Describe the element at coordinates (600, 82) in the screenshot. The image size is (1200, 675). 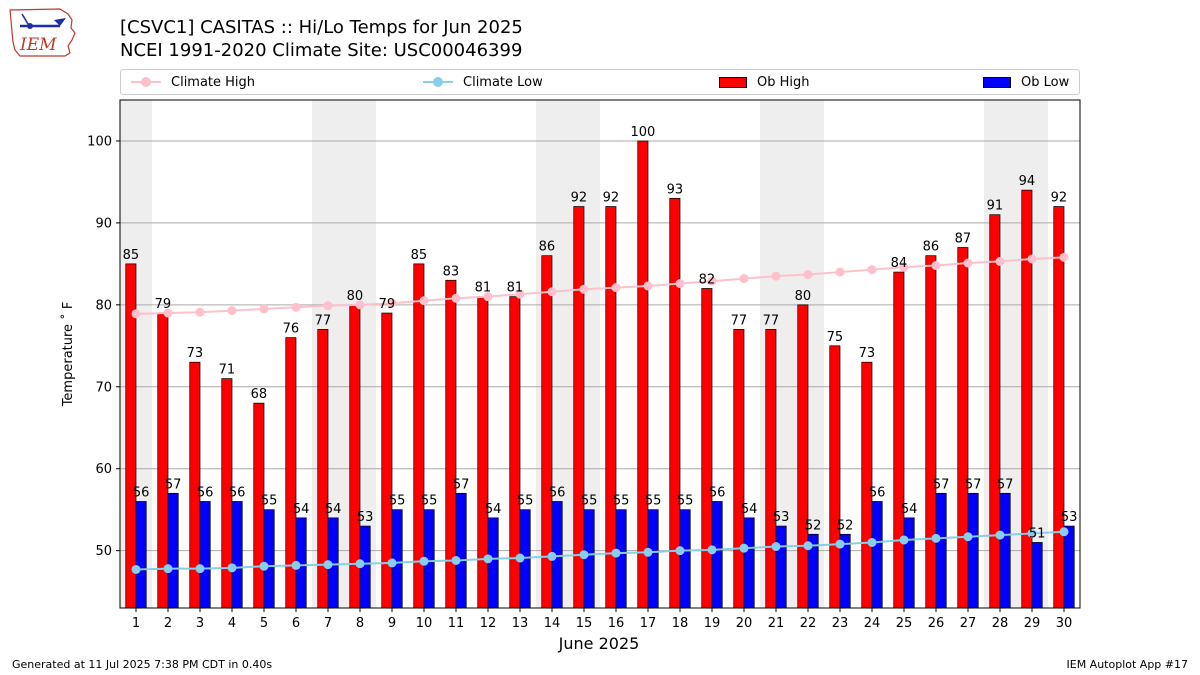
I see `chart-legend: Climate High Climate Low Ob High Ob Low` at that location.